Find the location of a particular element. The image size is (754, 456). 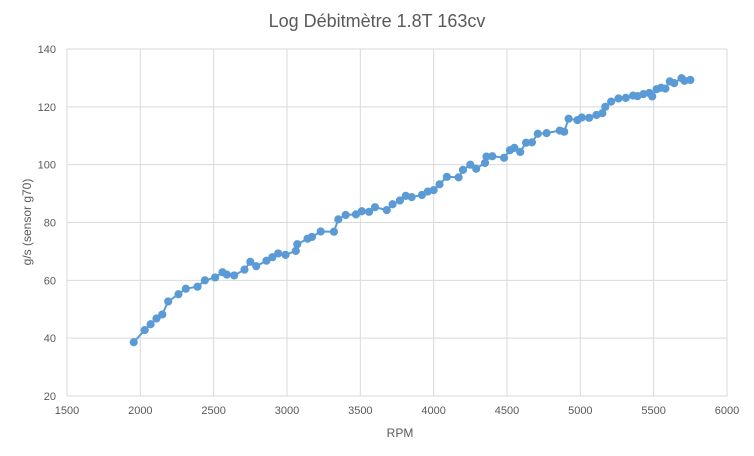

x-tick-label: 4000 is located at coordinates (433, 411).